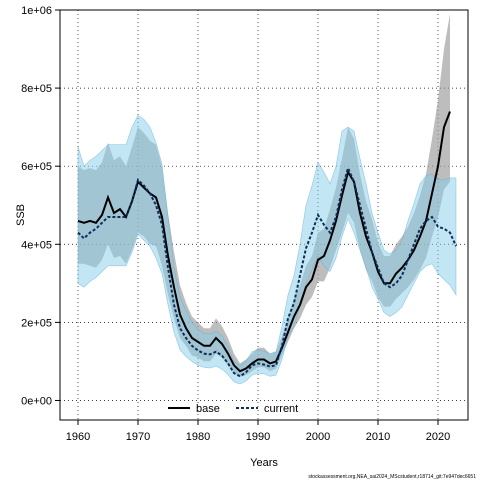 The width and height of the screenshot is (480, 480). What do you see at coordinates (378, 437) in the screenshot?
I see `x-tick-label: 2010` at bounding box center [378, 437].